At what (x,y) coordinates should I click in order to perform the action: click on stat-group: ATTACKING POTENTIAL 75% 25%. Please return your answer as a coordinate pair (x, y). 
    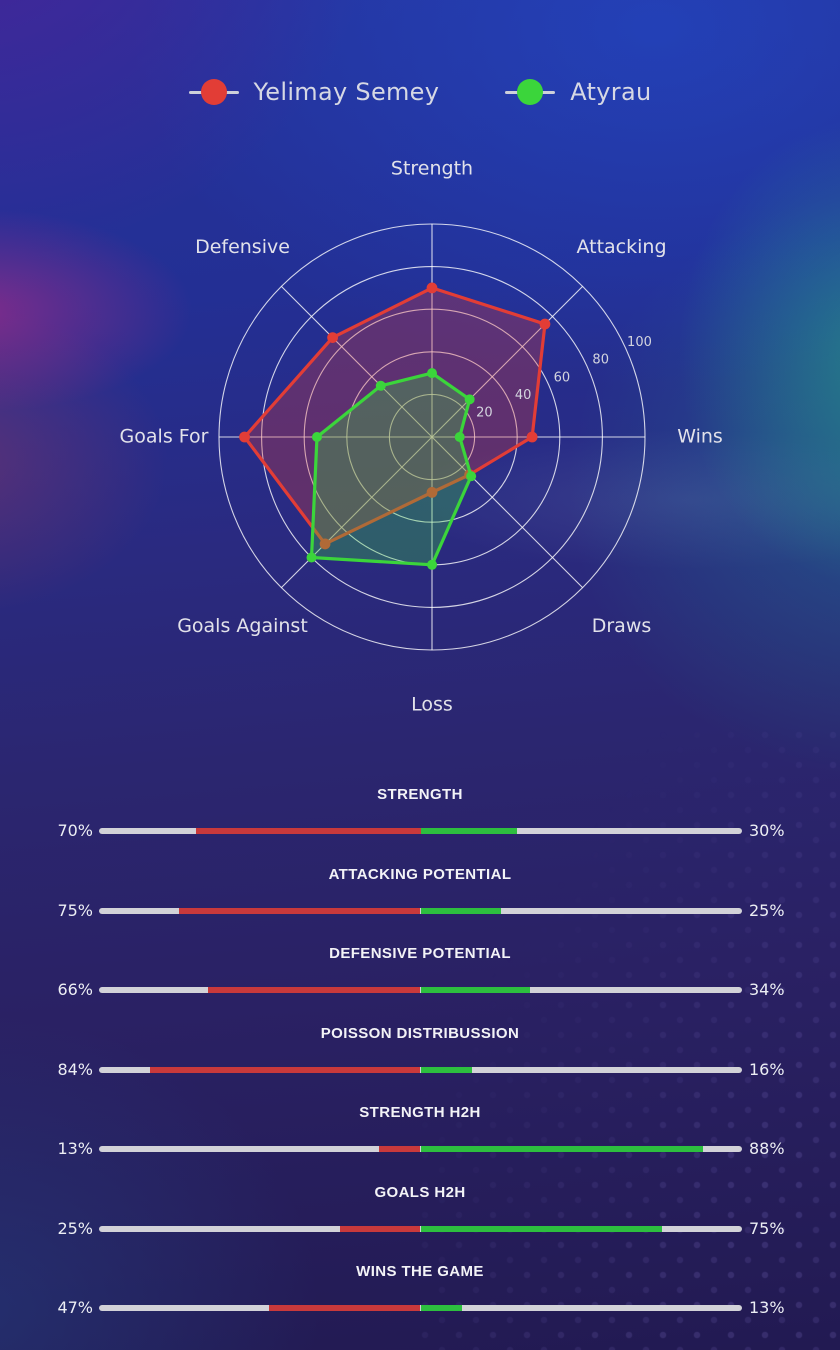
    Looking at the image, I should click on (420, 896).